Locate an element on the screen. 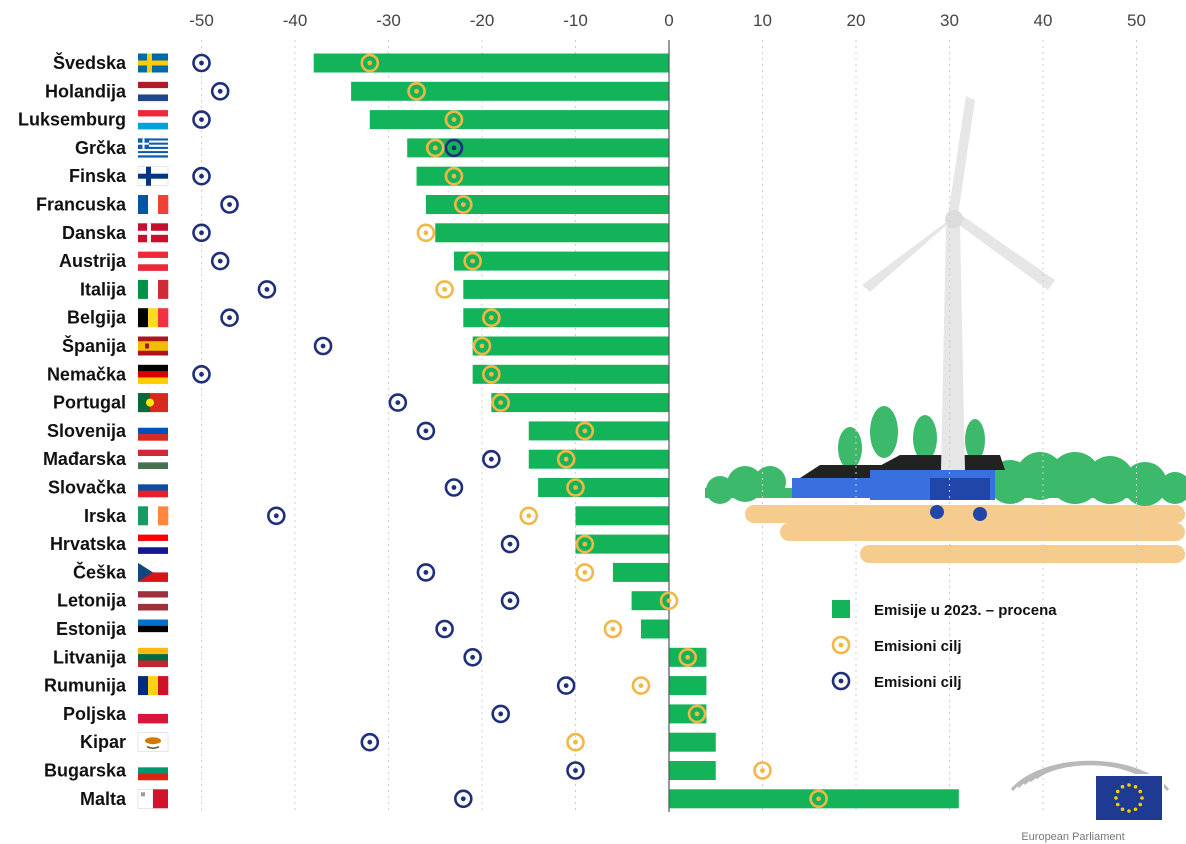 The image size is (1186, 844). hemicycle-arc is located at coordinates (1090, 771).